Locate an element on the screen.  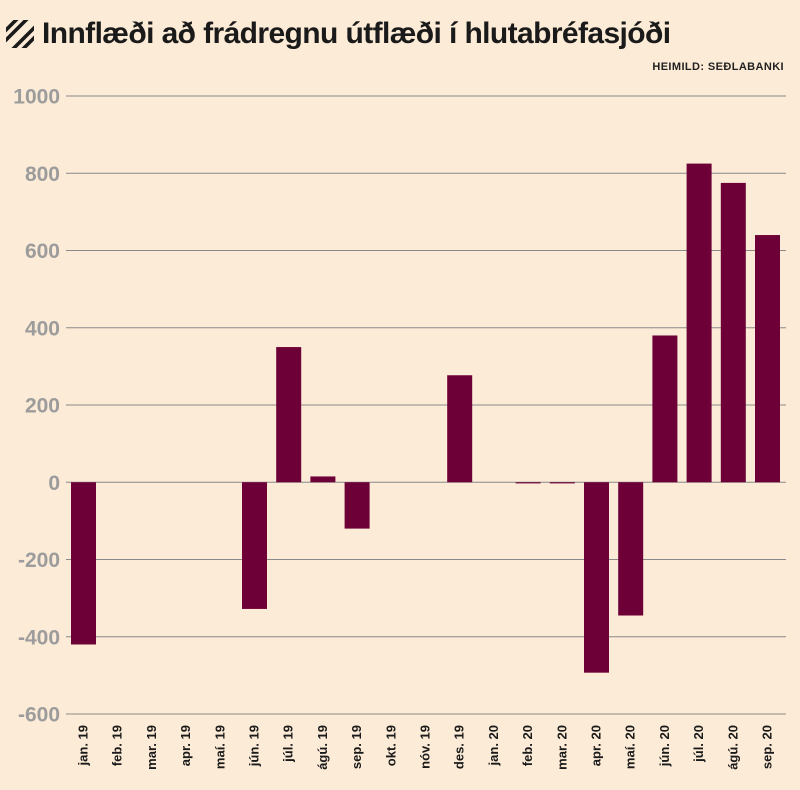
x-tick-label: jan. 19 is located at coordinates (83, 745).